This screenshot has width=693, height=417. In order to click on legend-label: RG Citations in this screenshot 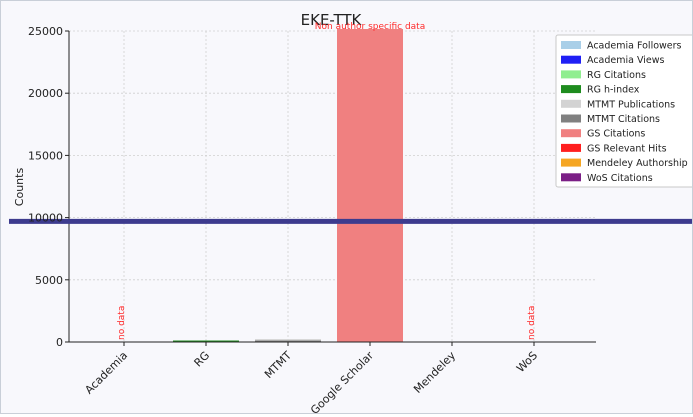, I will do `click(616, 75)`.